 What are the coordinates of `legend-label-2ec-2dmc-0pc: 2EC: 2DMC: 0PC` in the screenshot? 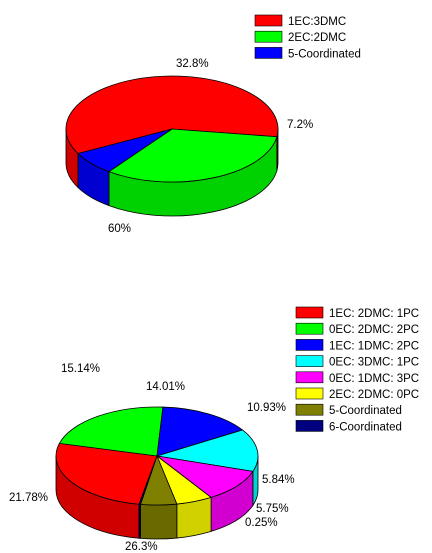 It's located at (374, 395).